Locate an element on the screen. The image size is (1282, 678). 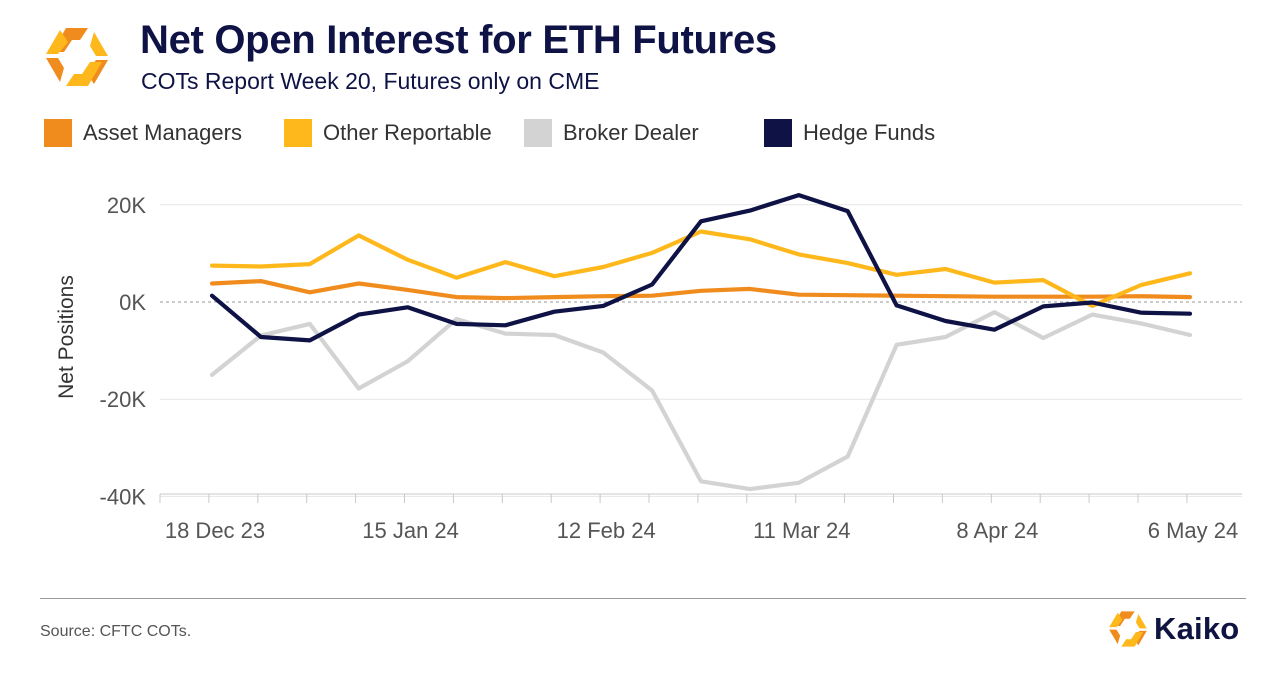
legend-label: Hedge Funds is located at coordinates (869, 132).